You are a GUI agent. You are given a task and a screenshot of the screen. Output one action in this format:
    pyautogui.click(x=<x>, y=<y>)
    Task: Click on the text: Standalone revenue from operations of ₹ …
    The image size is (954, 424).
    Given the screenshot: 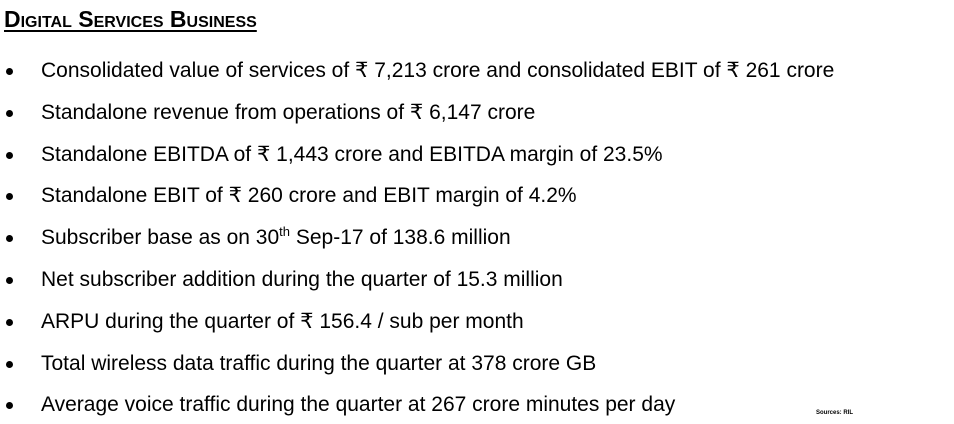 What is the action you would take?
    pyautogui.click(x=288, y=112)
    